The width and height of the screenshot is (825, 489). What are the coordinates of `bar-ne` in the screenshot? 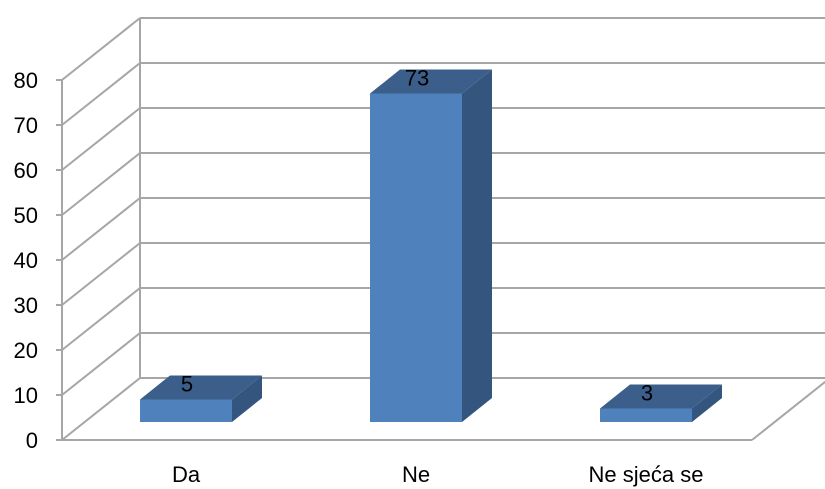 It's located at (416, 257).